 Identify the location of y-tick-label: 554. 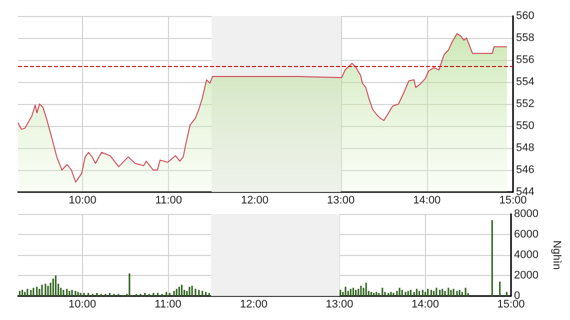
(525, 82).